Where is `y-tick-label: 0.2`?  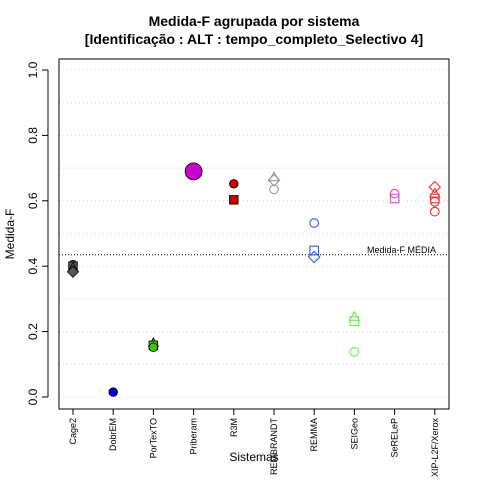
y-tick-label: 0.2 is located at coordinates (33, 331).